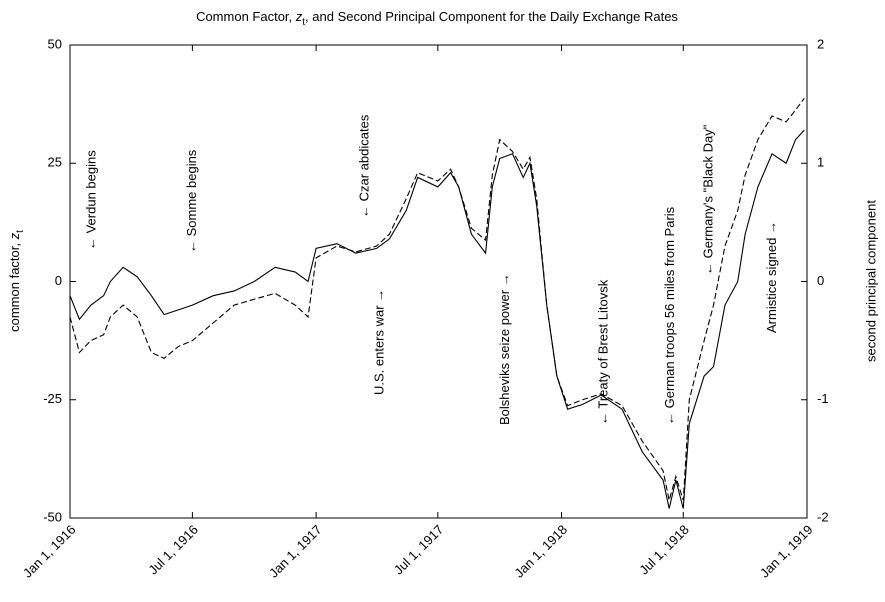  Describe the element at coordinates (786, 551) in the screenshot. I see `x-tick-label: Jan 1, 1919` at that location.